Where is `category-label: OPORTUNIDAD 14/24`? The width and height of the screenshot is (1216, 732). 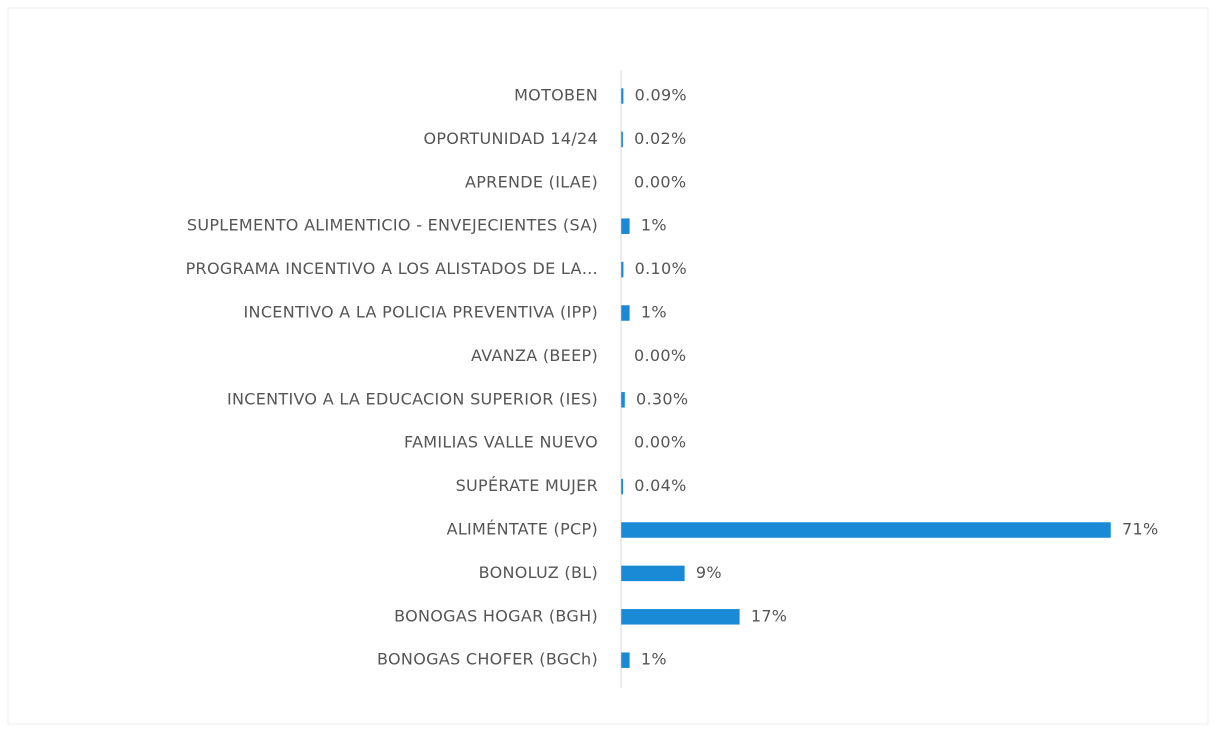 category-label: OPORTUNIDAD 14/24 is located at coordinates (510, 138).